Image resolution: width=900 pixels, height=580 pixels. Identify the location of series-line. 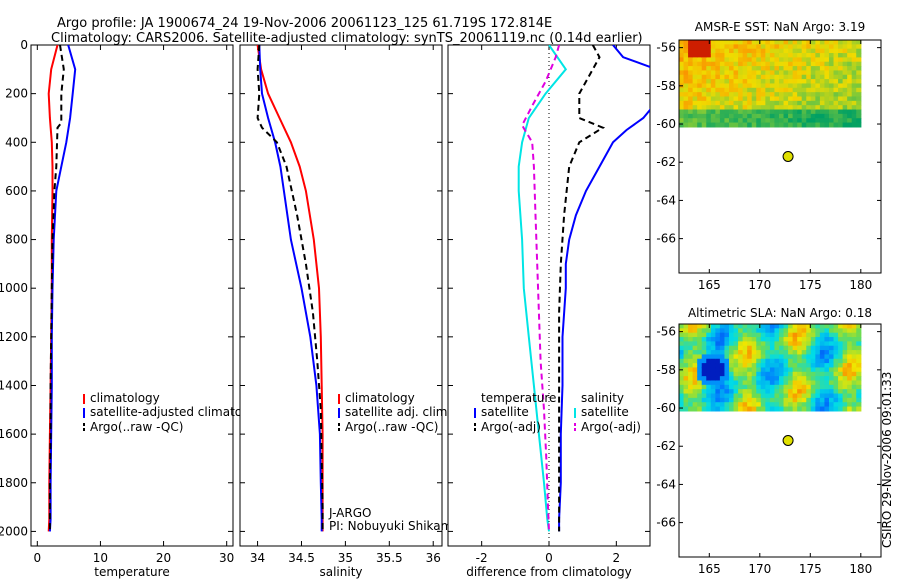
(540, 288).